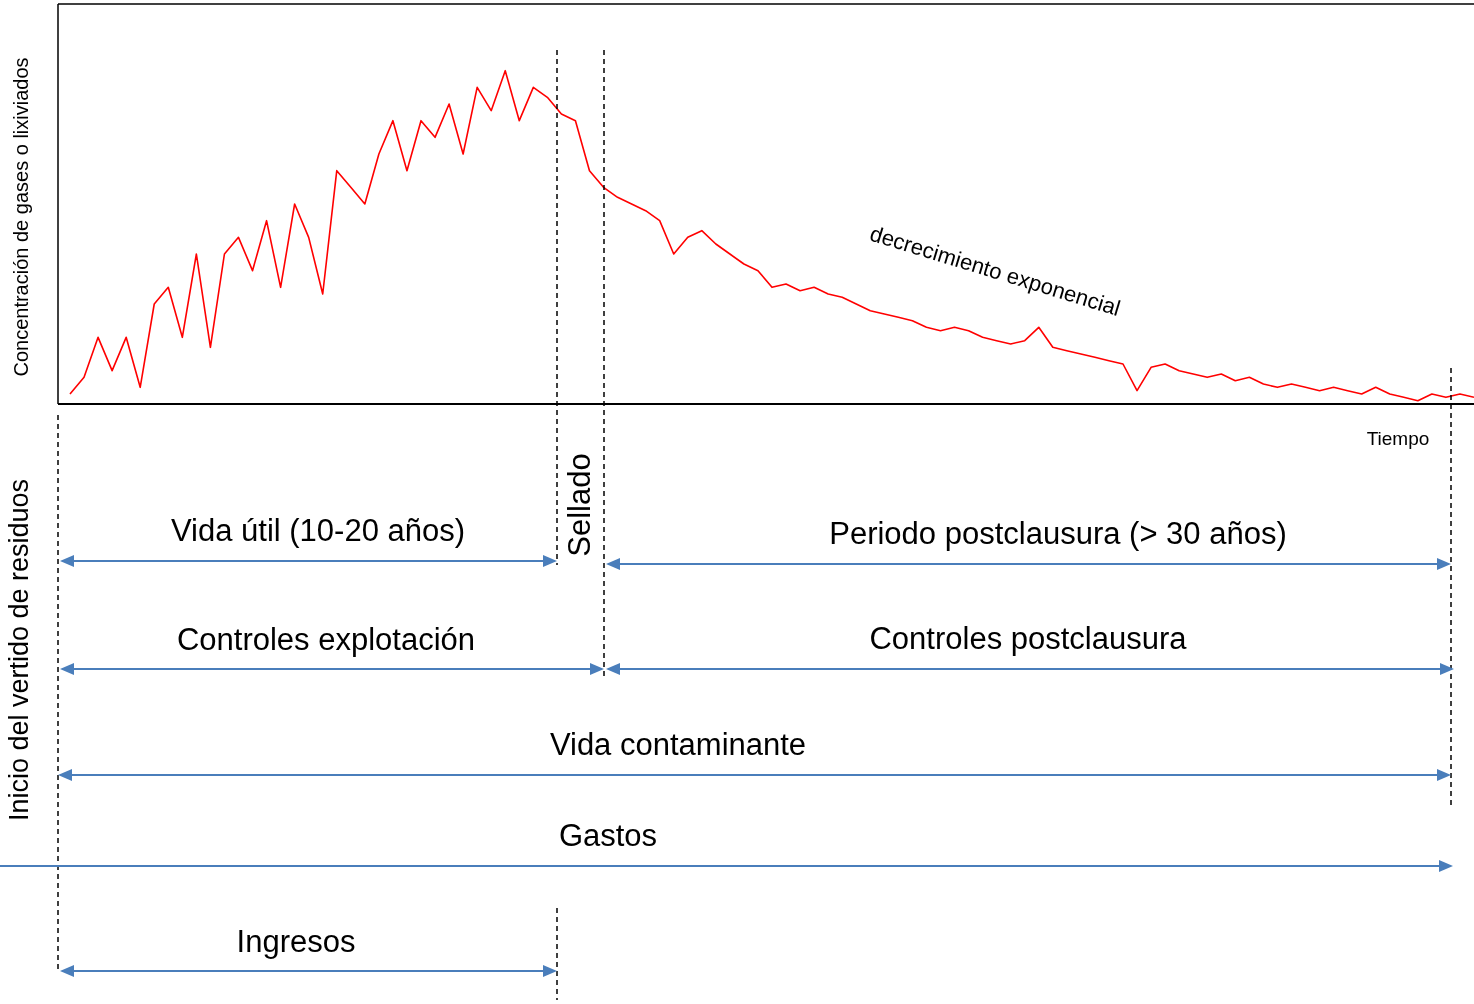  What do you see at coordinates (21, 217) in the screenshot?
I see `y-axis-title: Concentración de gases o lixiviados` at bounding box center [21, 217].